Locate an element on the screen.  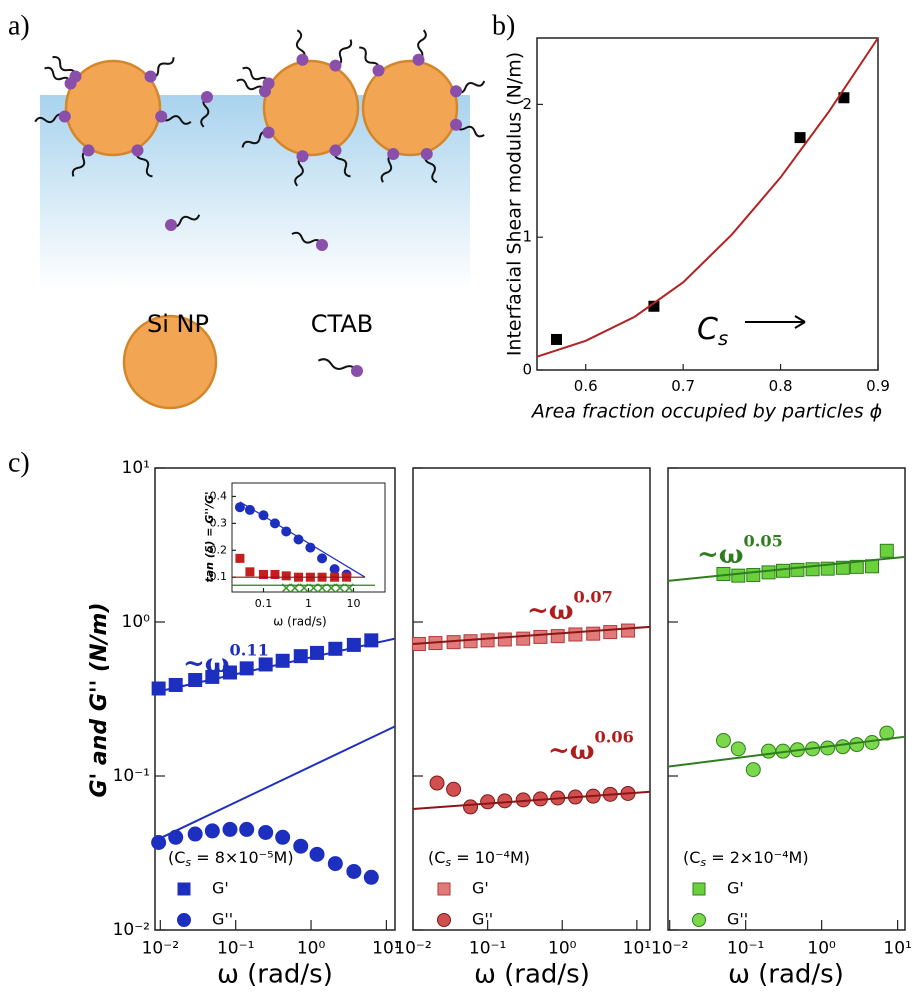
fit-line is located at coordinates (707, 197).